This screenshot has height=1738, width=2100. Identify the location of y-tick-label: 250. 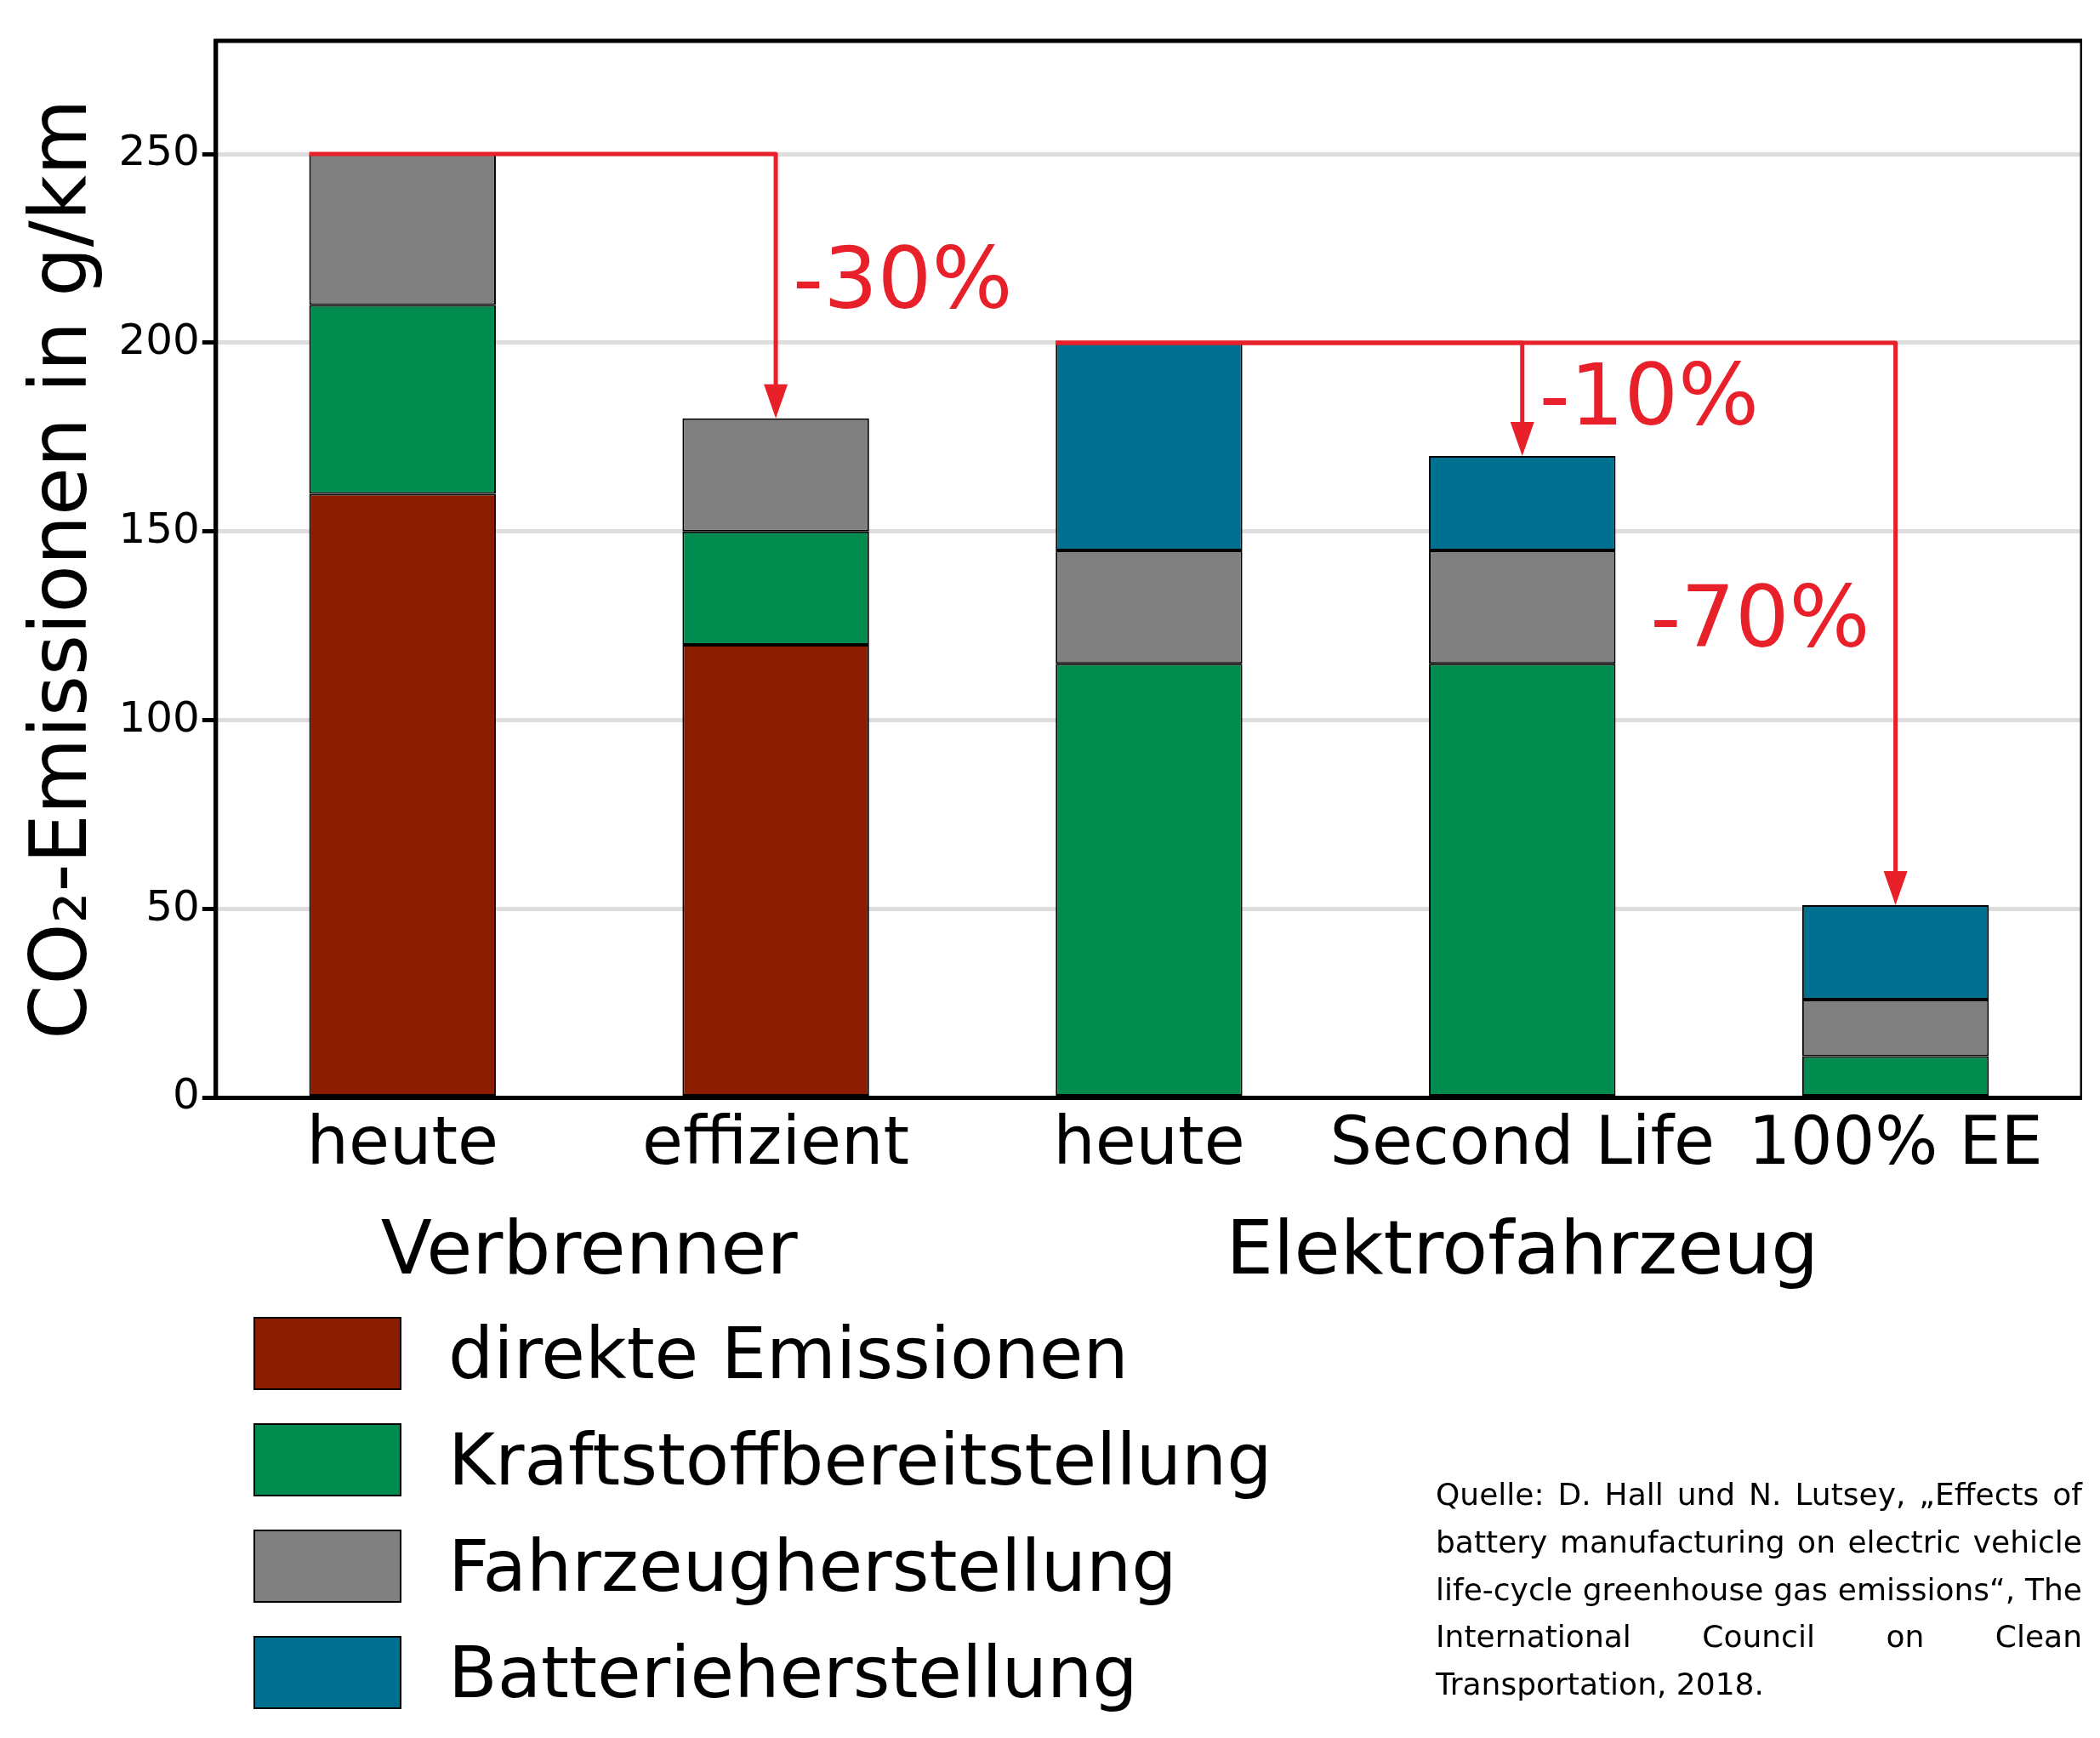
(159, 151).